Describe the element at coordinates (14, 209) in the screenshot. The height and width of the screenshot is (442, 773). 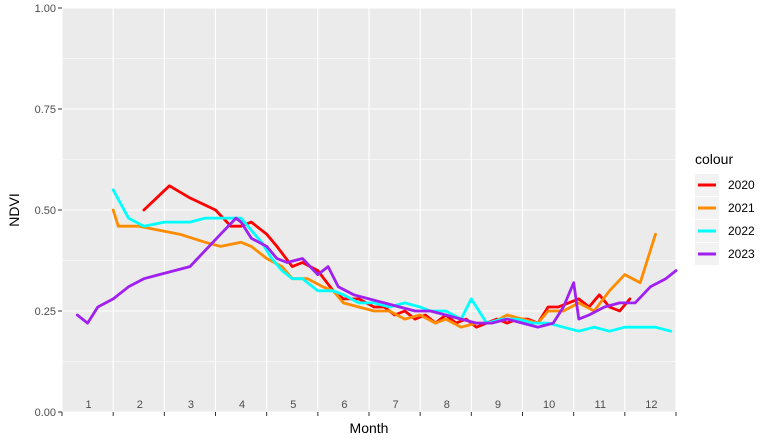
I see `y-axis-title: NDVI` at that location.